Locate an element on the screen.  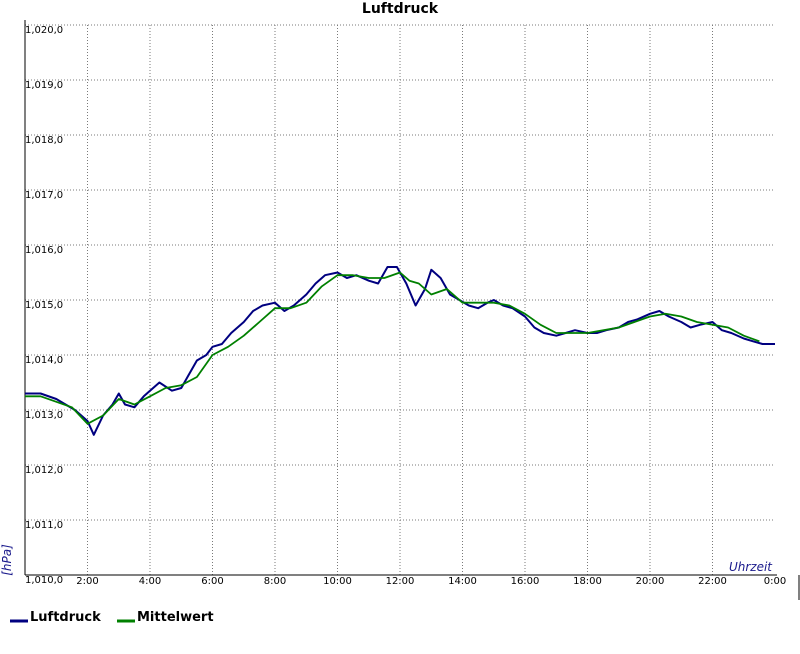
x-tick-label: 14:00 is located at coordinates (462, 581).